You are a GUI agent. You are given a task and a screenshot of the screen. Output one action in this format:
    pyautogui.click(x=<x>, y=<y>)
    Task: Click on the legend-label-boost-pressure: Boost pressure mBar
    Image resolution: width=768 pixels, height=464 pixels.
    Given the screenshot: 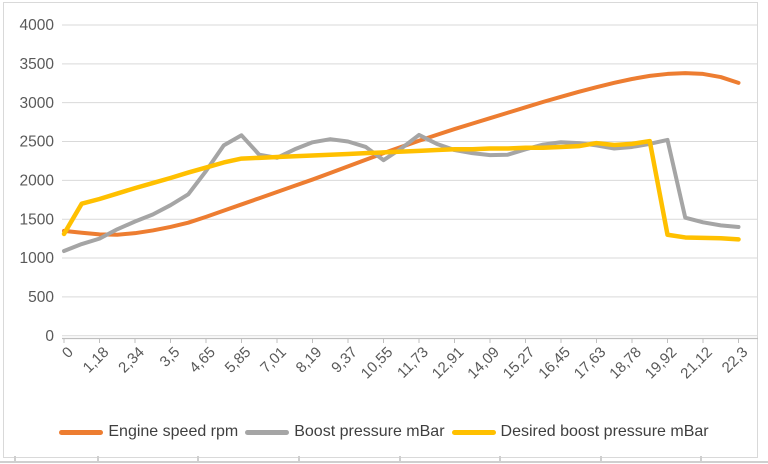 What is the action you would take?
    pyautogui.click(x=369, y=431)
    